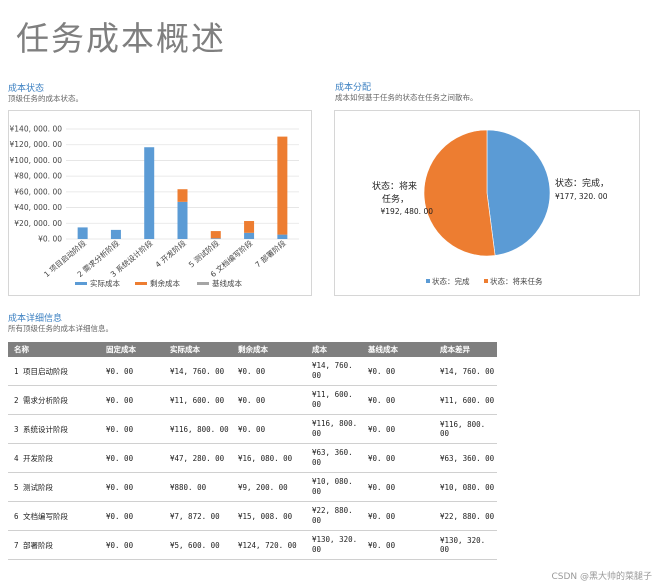 This screenshot has height=588, width=660. I want to click on cell-cost-variance: ¥63, 360. 00, so click(465, 458).